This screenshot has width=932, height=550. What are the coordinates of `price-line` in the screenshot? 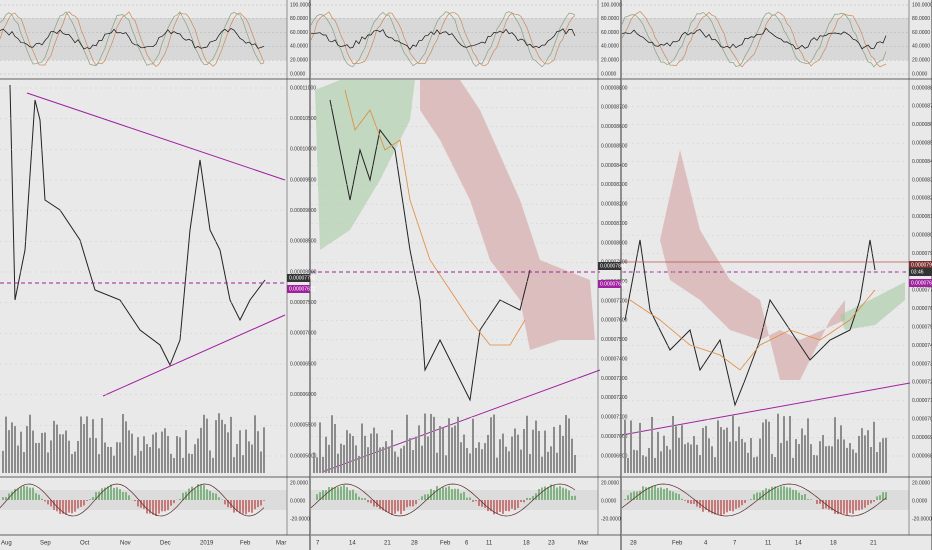 It's located at (137, 225).